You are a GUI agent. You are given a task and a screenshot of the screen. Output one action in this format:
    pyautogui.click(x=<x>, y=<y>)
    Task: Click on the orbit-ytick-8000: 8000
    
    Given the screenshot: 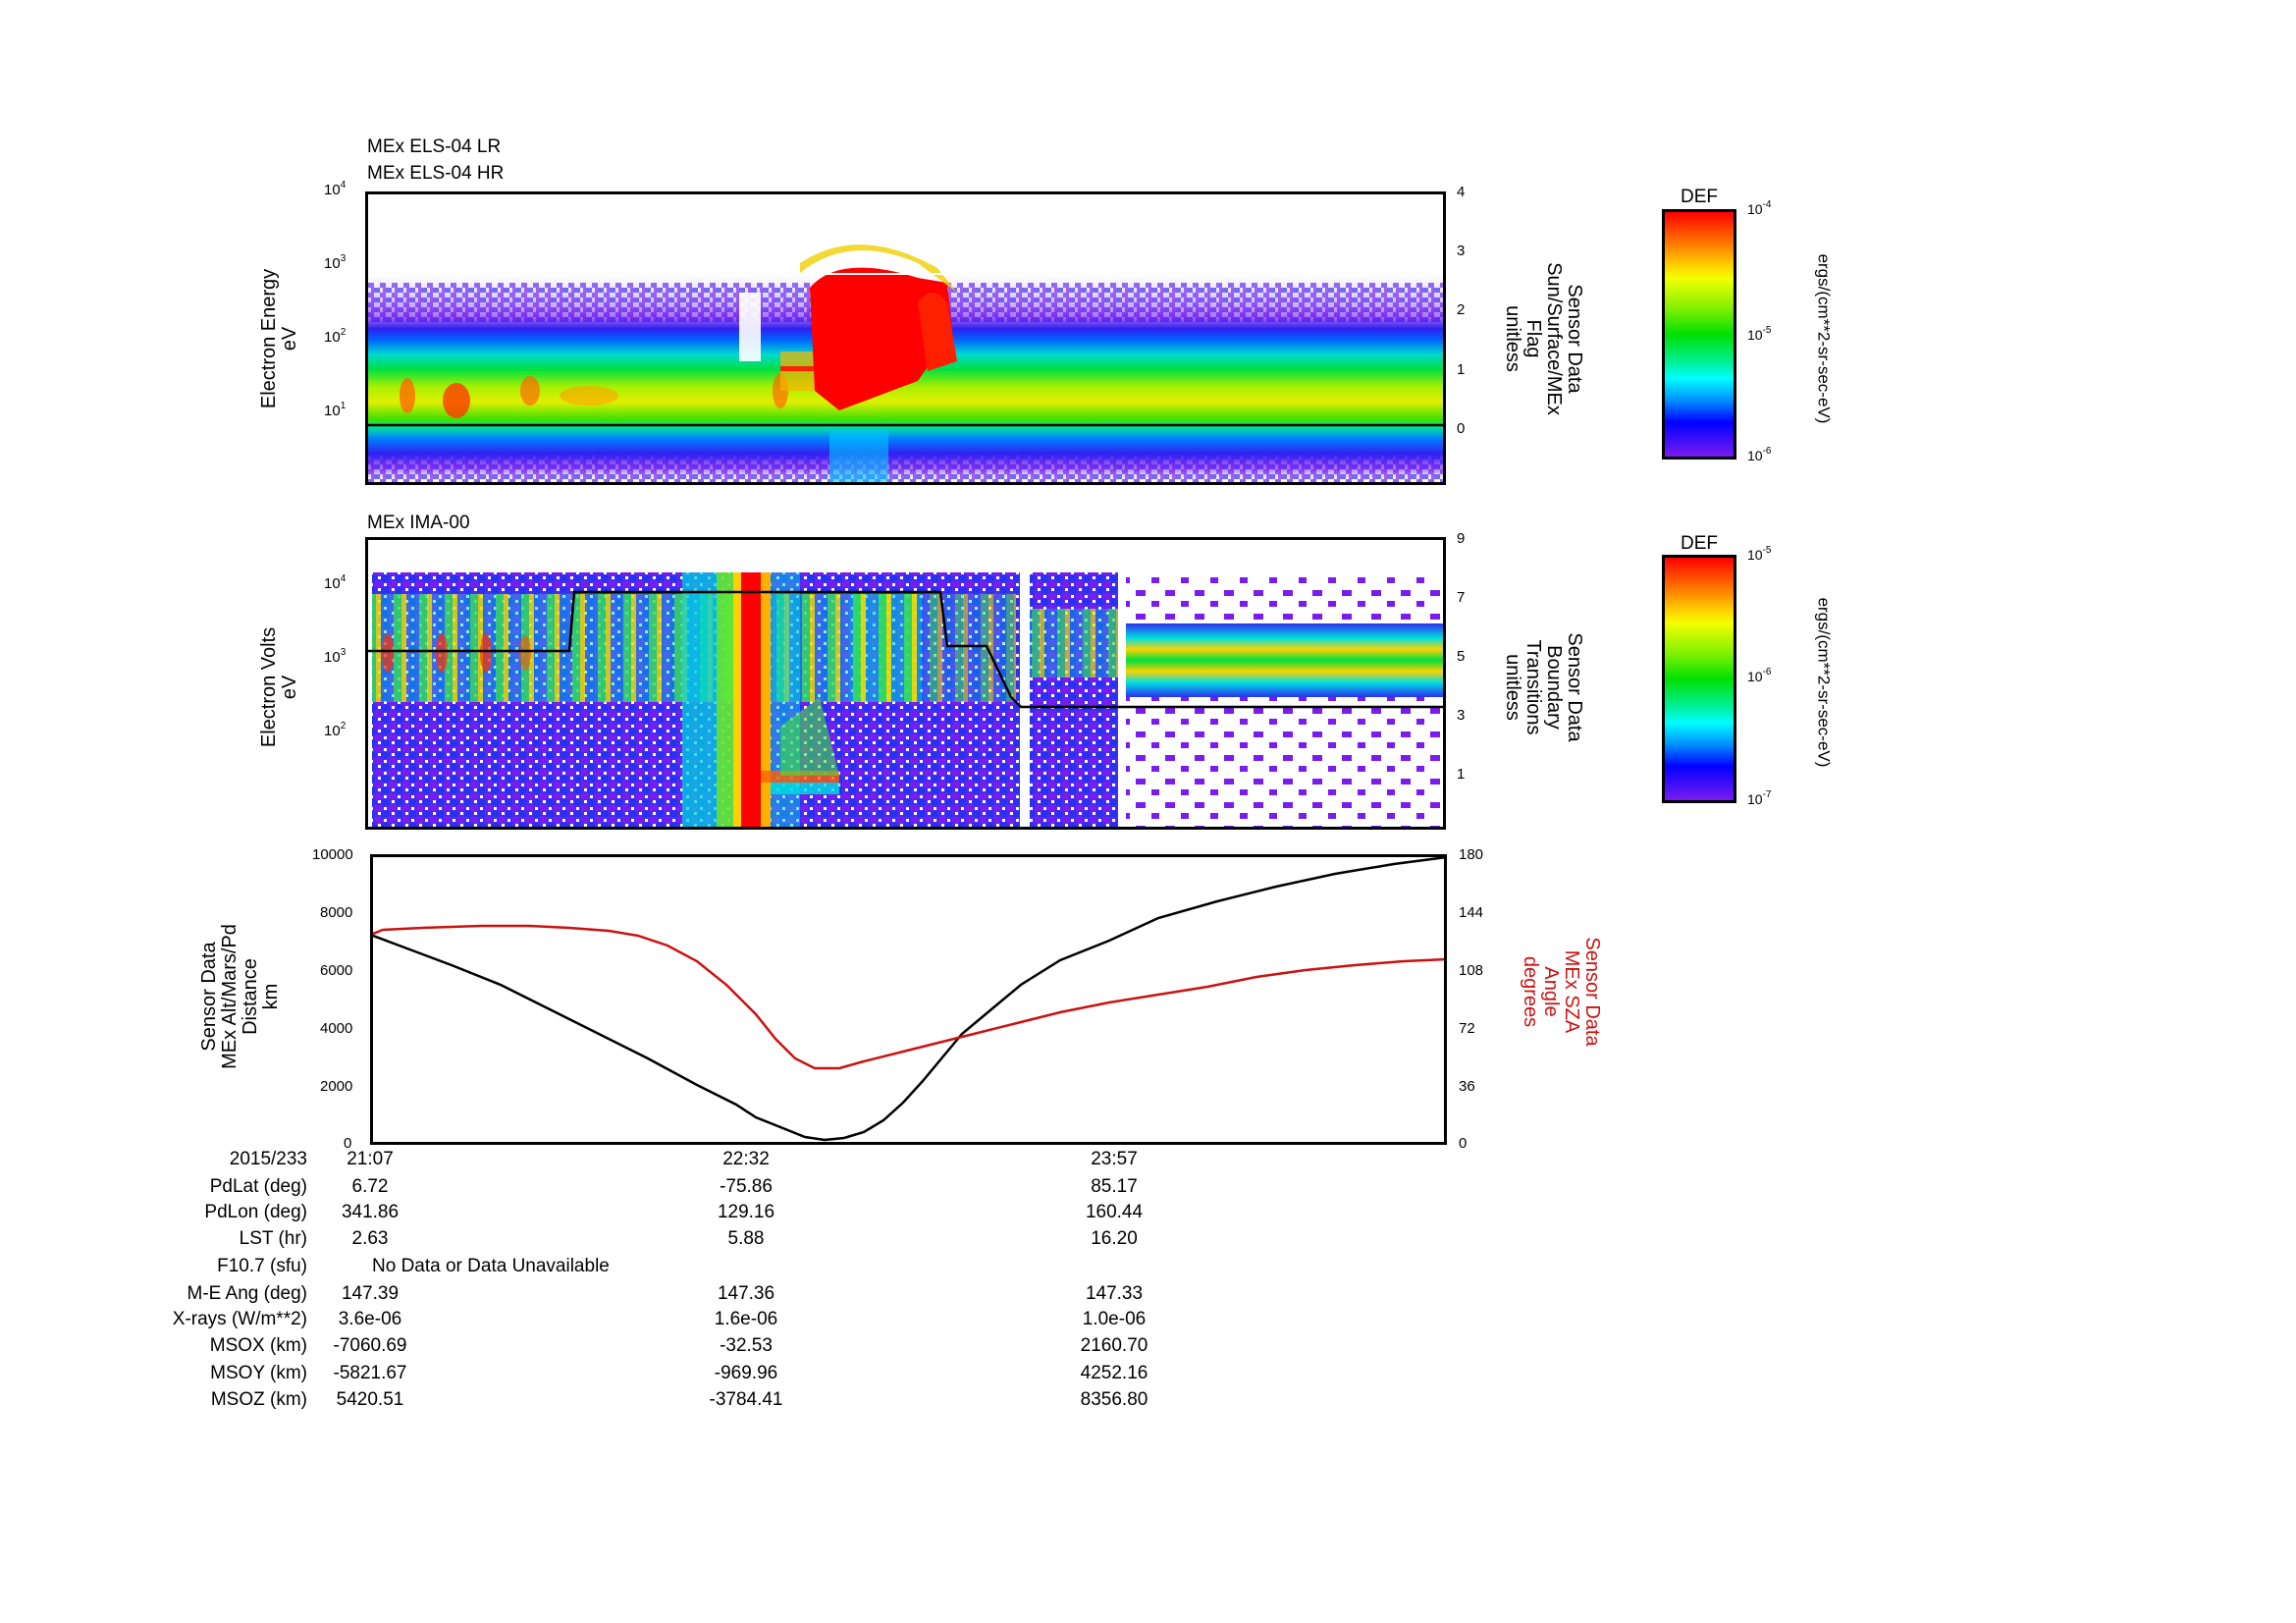 What is the action you would take?
    pyautogui.click(x=336, y=912)
    